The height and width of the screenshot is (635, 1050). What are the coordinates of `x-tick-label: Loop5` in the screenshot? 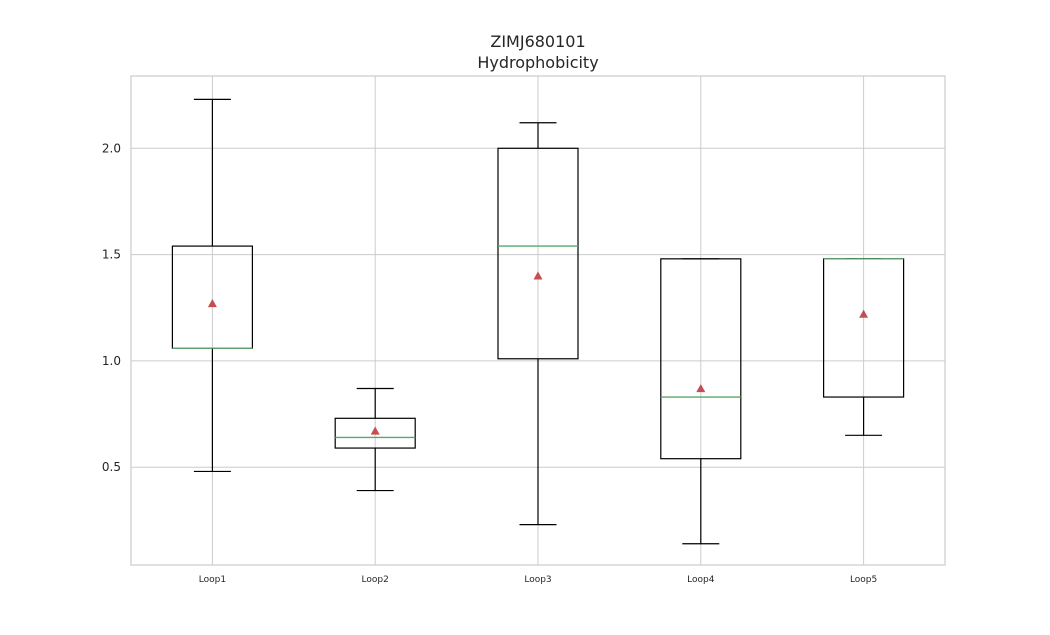 It's located at (863, 580).